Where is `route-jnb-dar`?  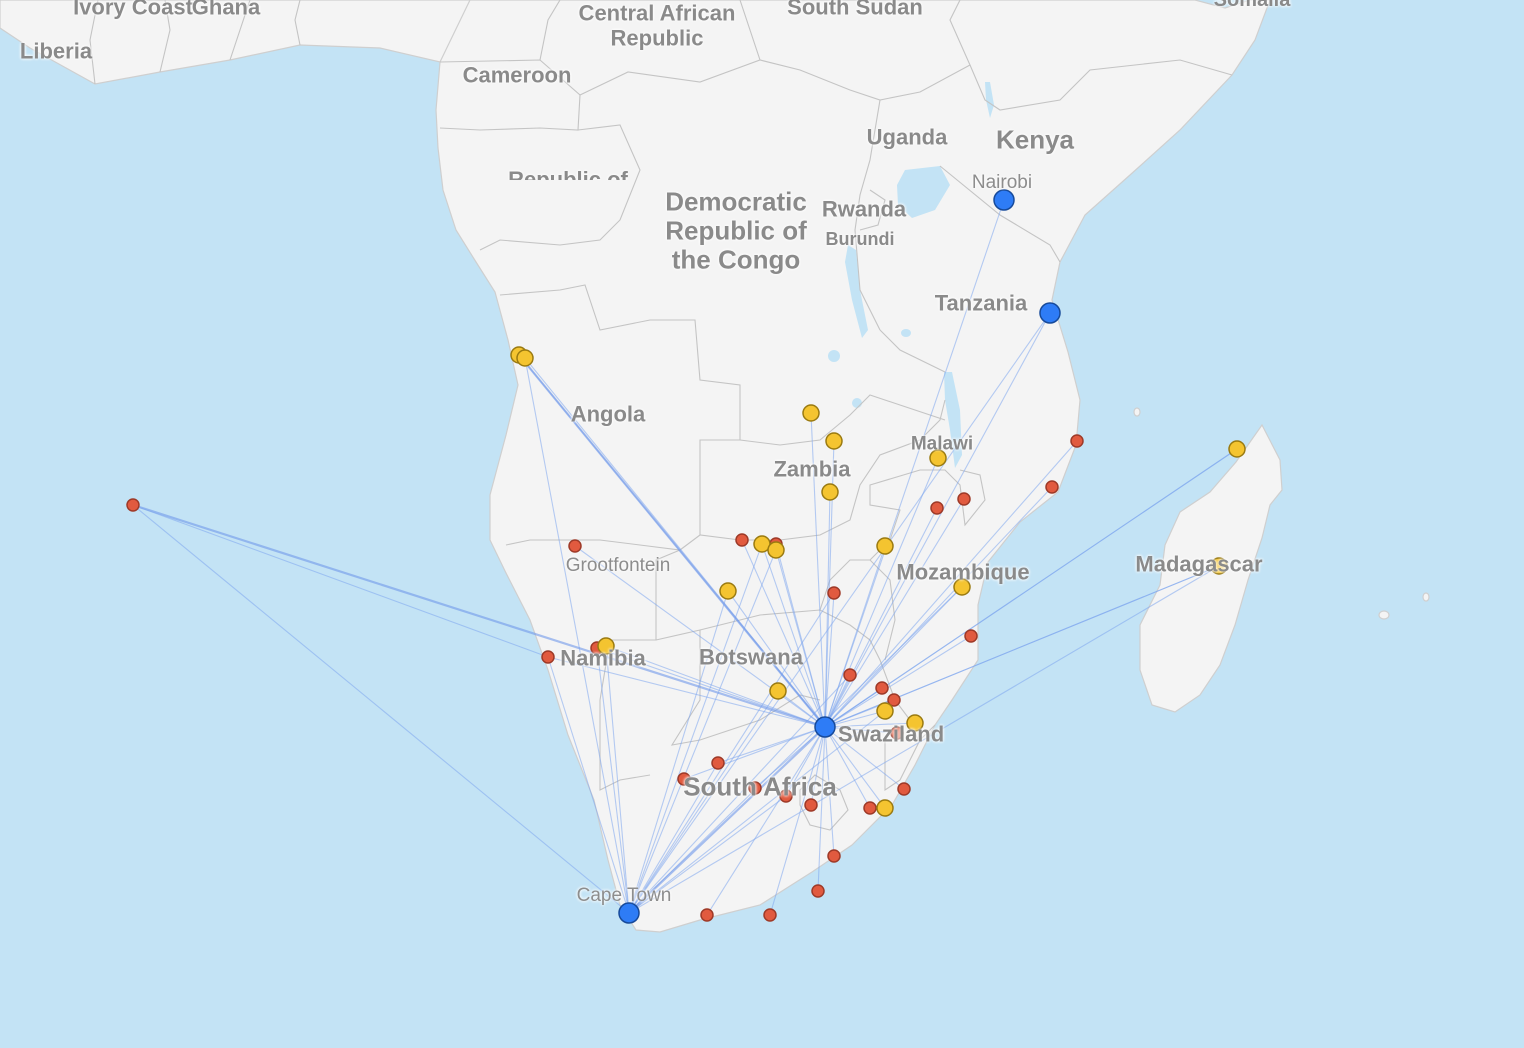 route-jnb-dar is located at coordinates (937, 520).